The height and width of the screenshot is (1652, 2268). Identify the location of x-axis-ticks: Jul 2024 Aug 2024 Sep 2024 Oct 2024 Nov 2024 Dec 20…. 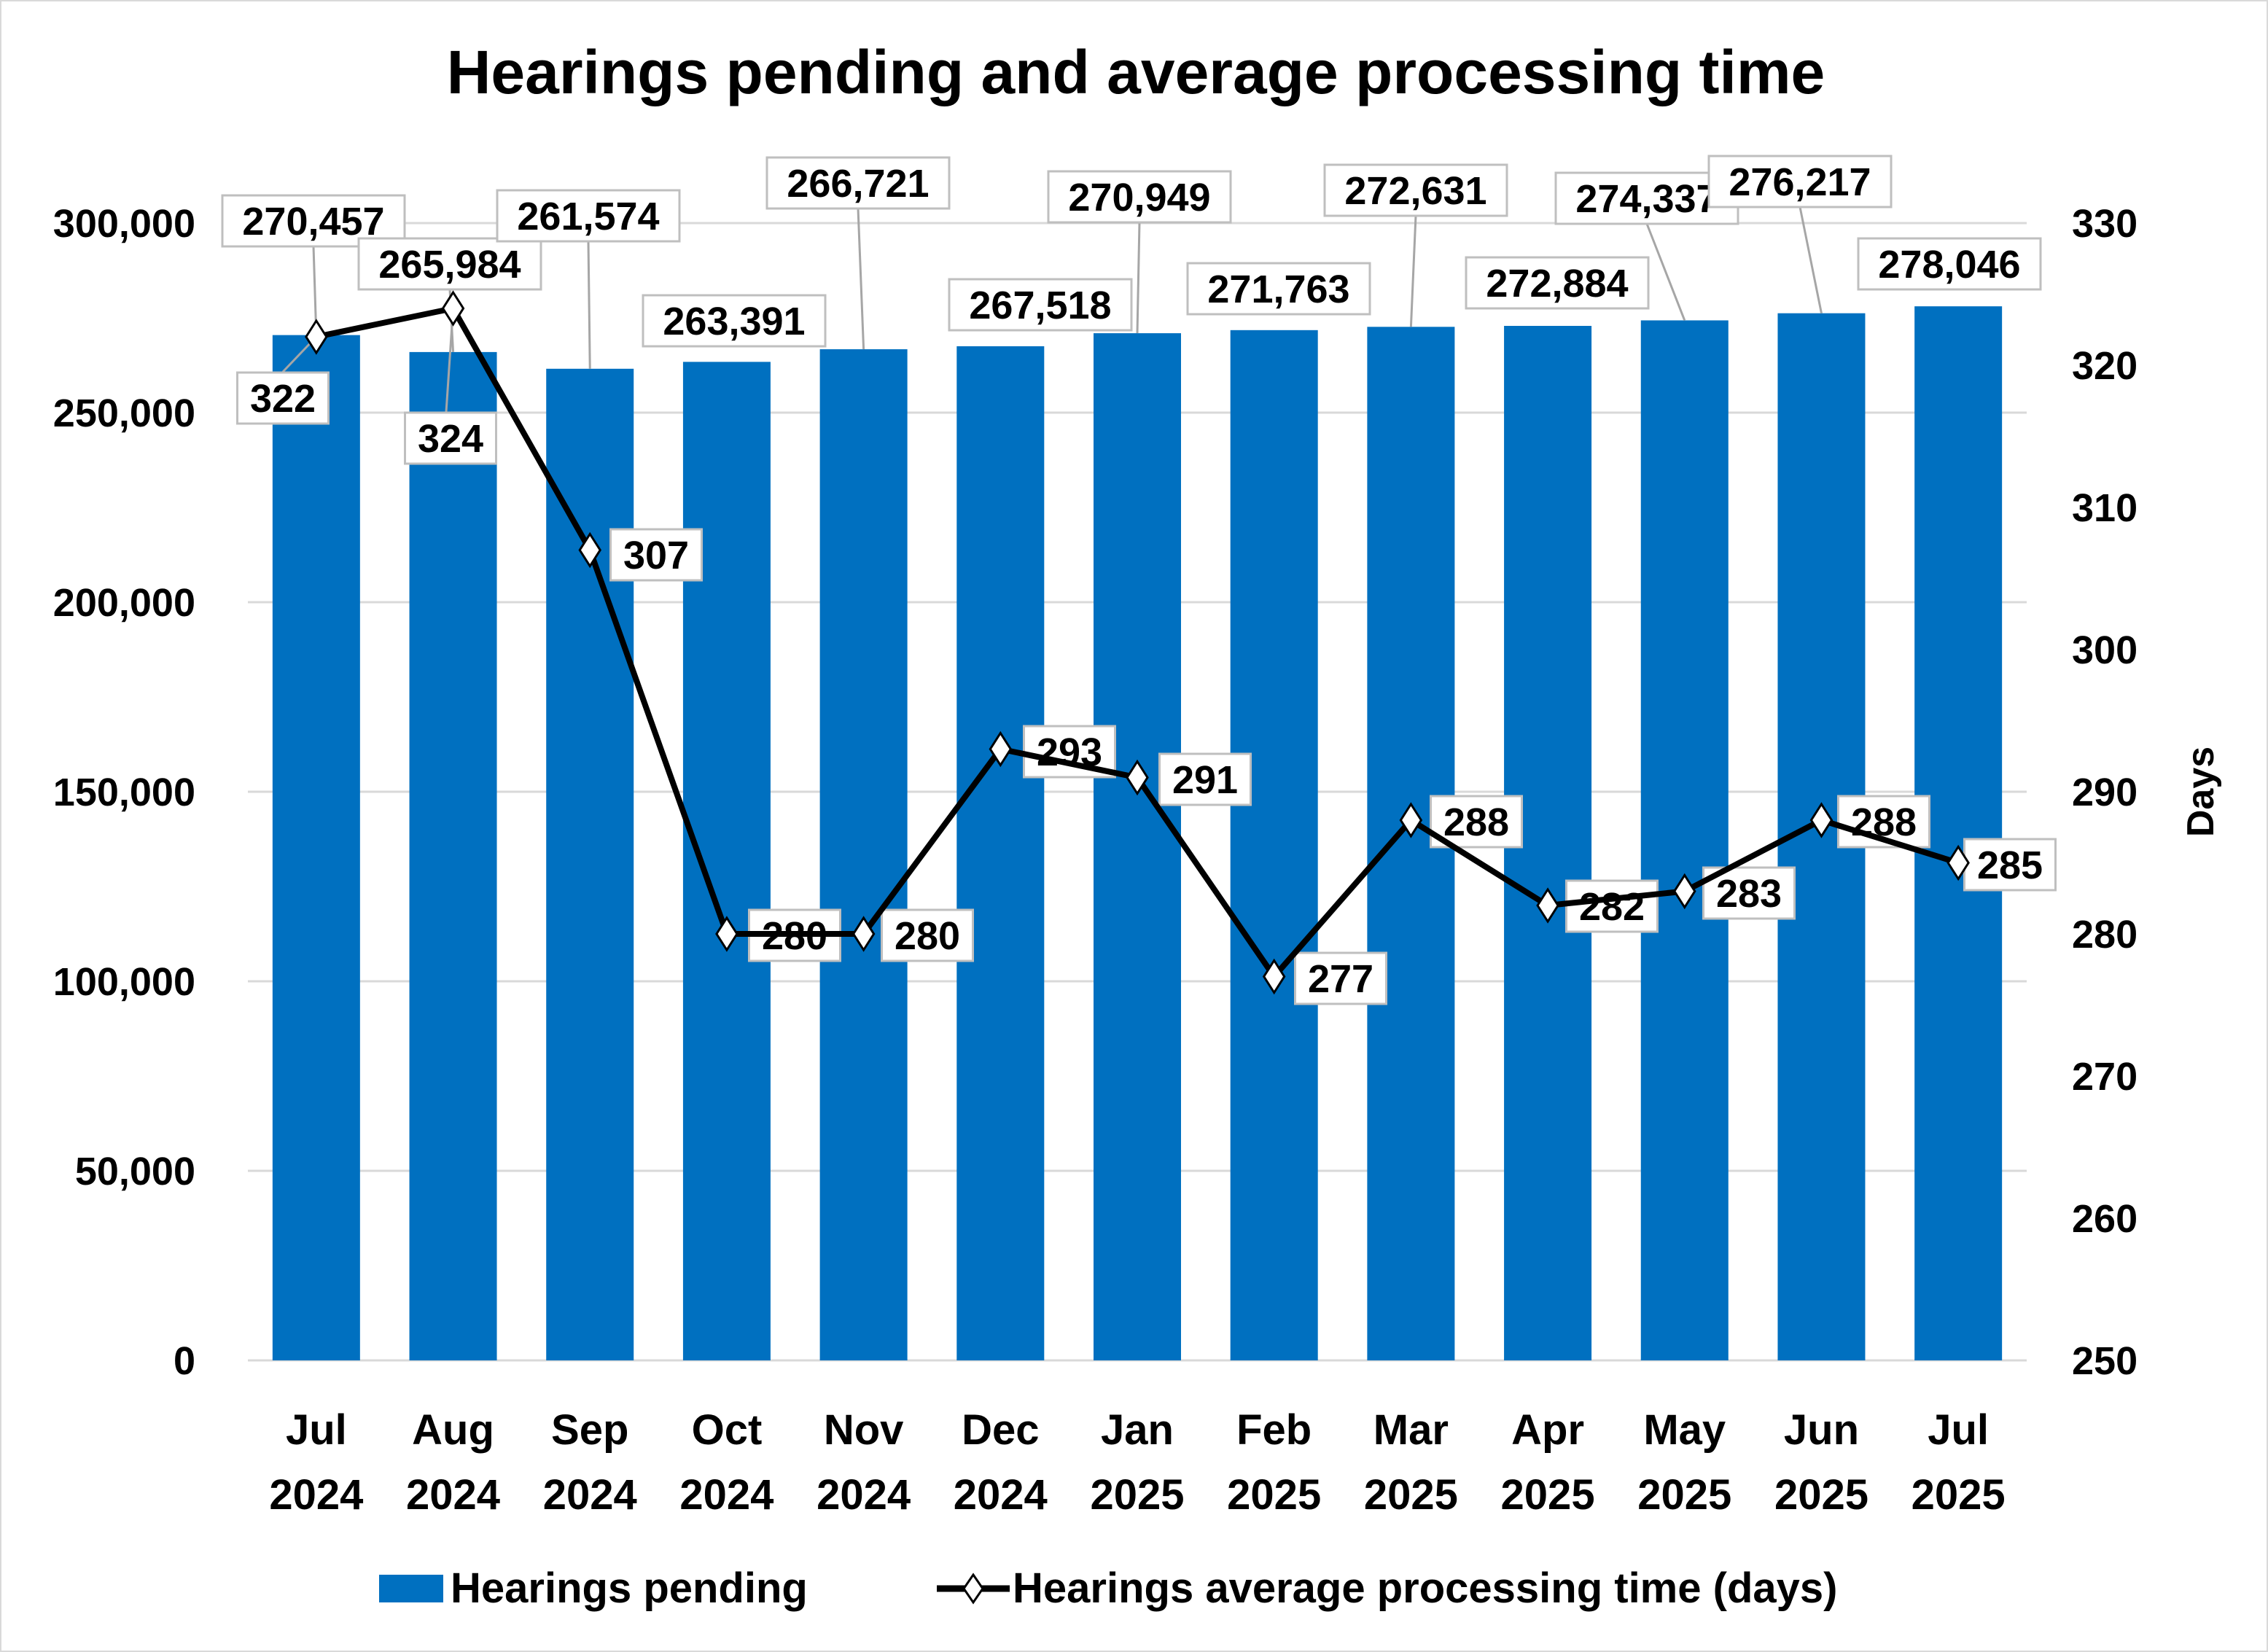
(1137, 1462).